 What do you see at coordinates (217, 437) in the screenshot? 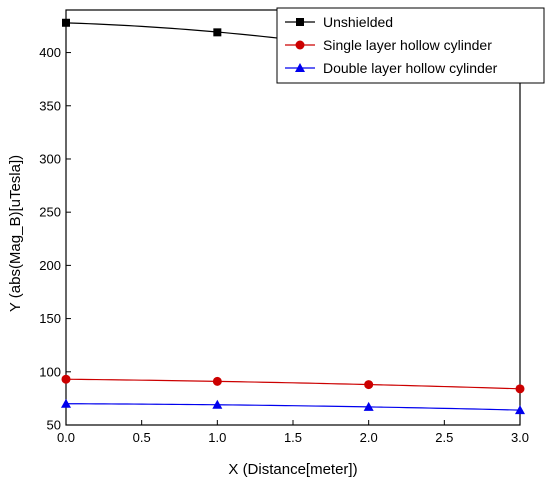
I see `x-tick-label: 1.0` at bounding box center [217, 437].